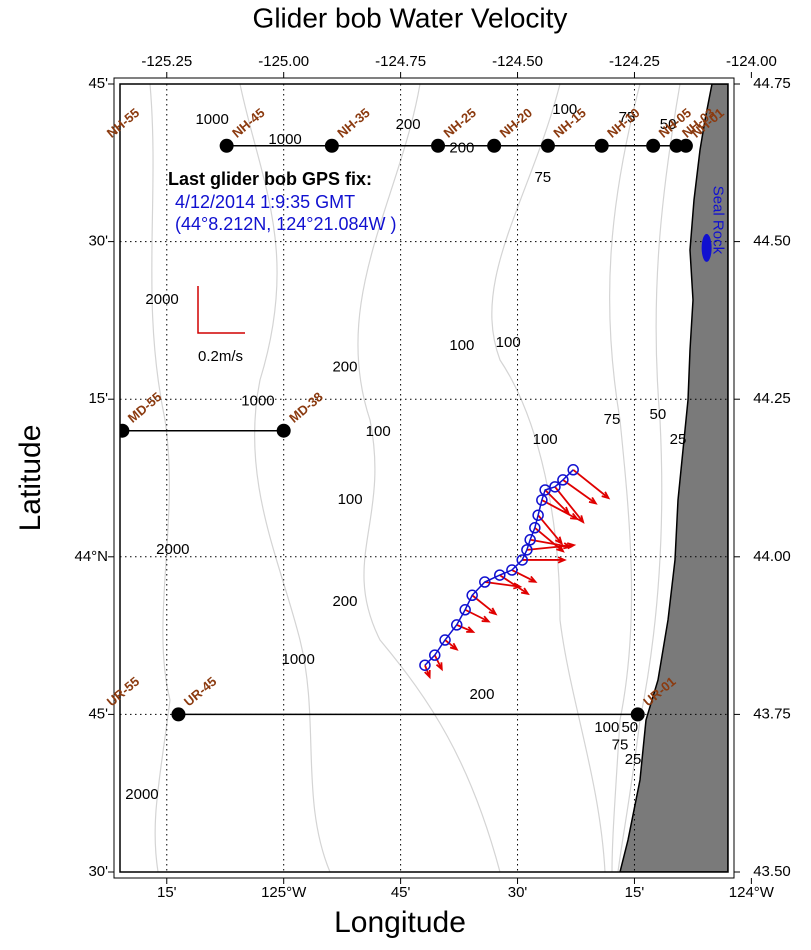  Describe the element at coordinates (200, 692) in the screenshot. I see `station-label: UR-45` at that location.